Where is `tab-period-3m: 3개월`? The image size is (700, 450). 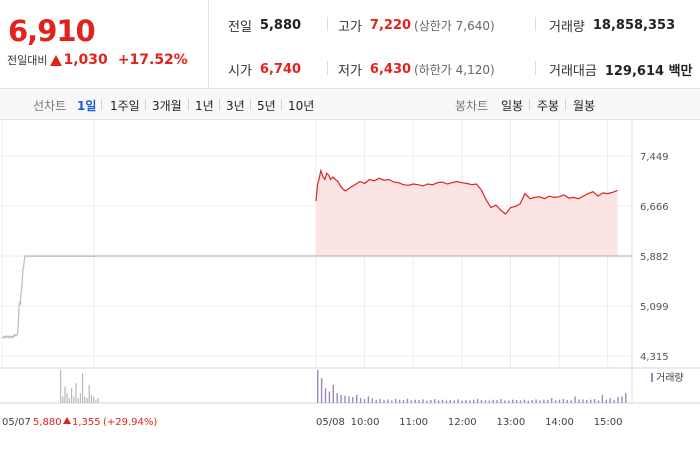 tab-period-3m: 3개월 is located at coordinates (167, 106).